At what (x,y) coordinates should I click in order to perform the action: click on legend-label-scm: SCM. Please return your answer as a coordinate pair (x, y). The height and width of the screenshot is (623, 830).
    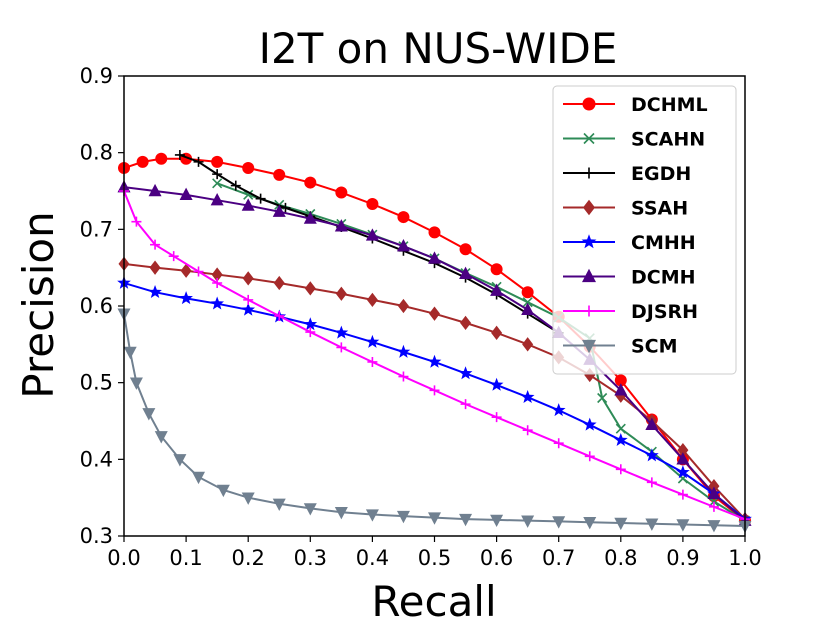
    Looking at the image, I should click on (654, 347).